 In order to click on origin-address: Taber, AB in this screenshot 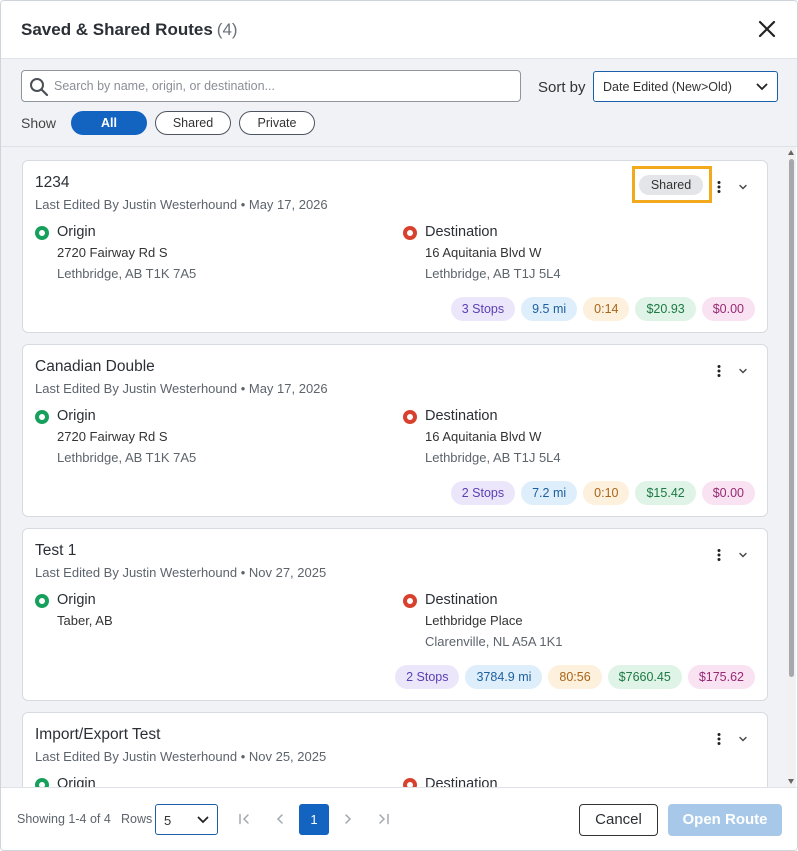, I will do `click(85, 620)`.